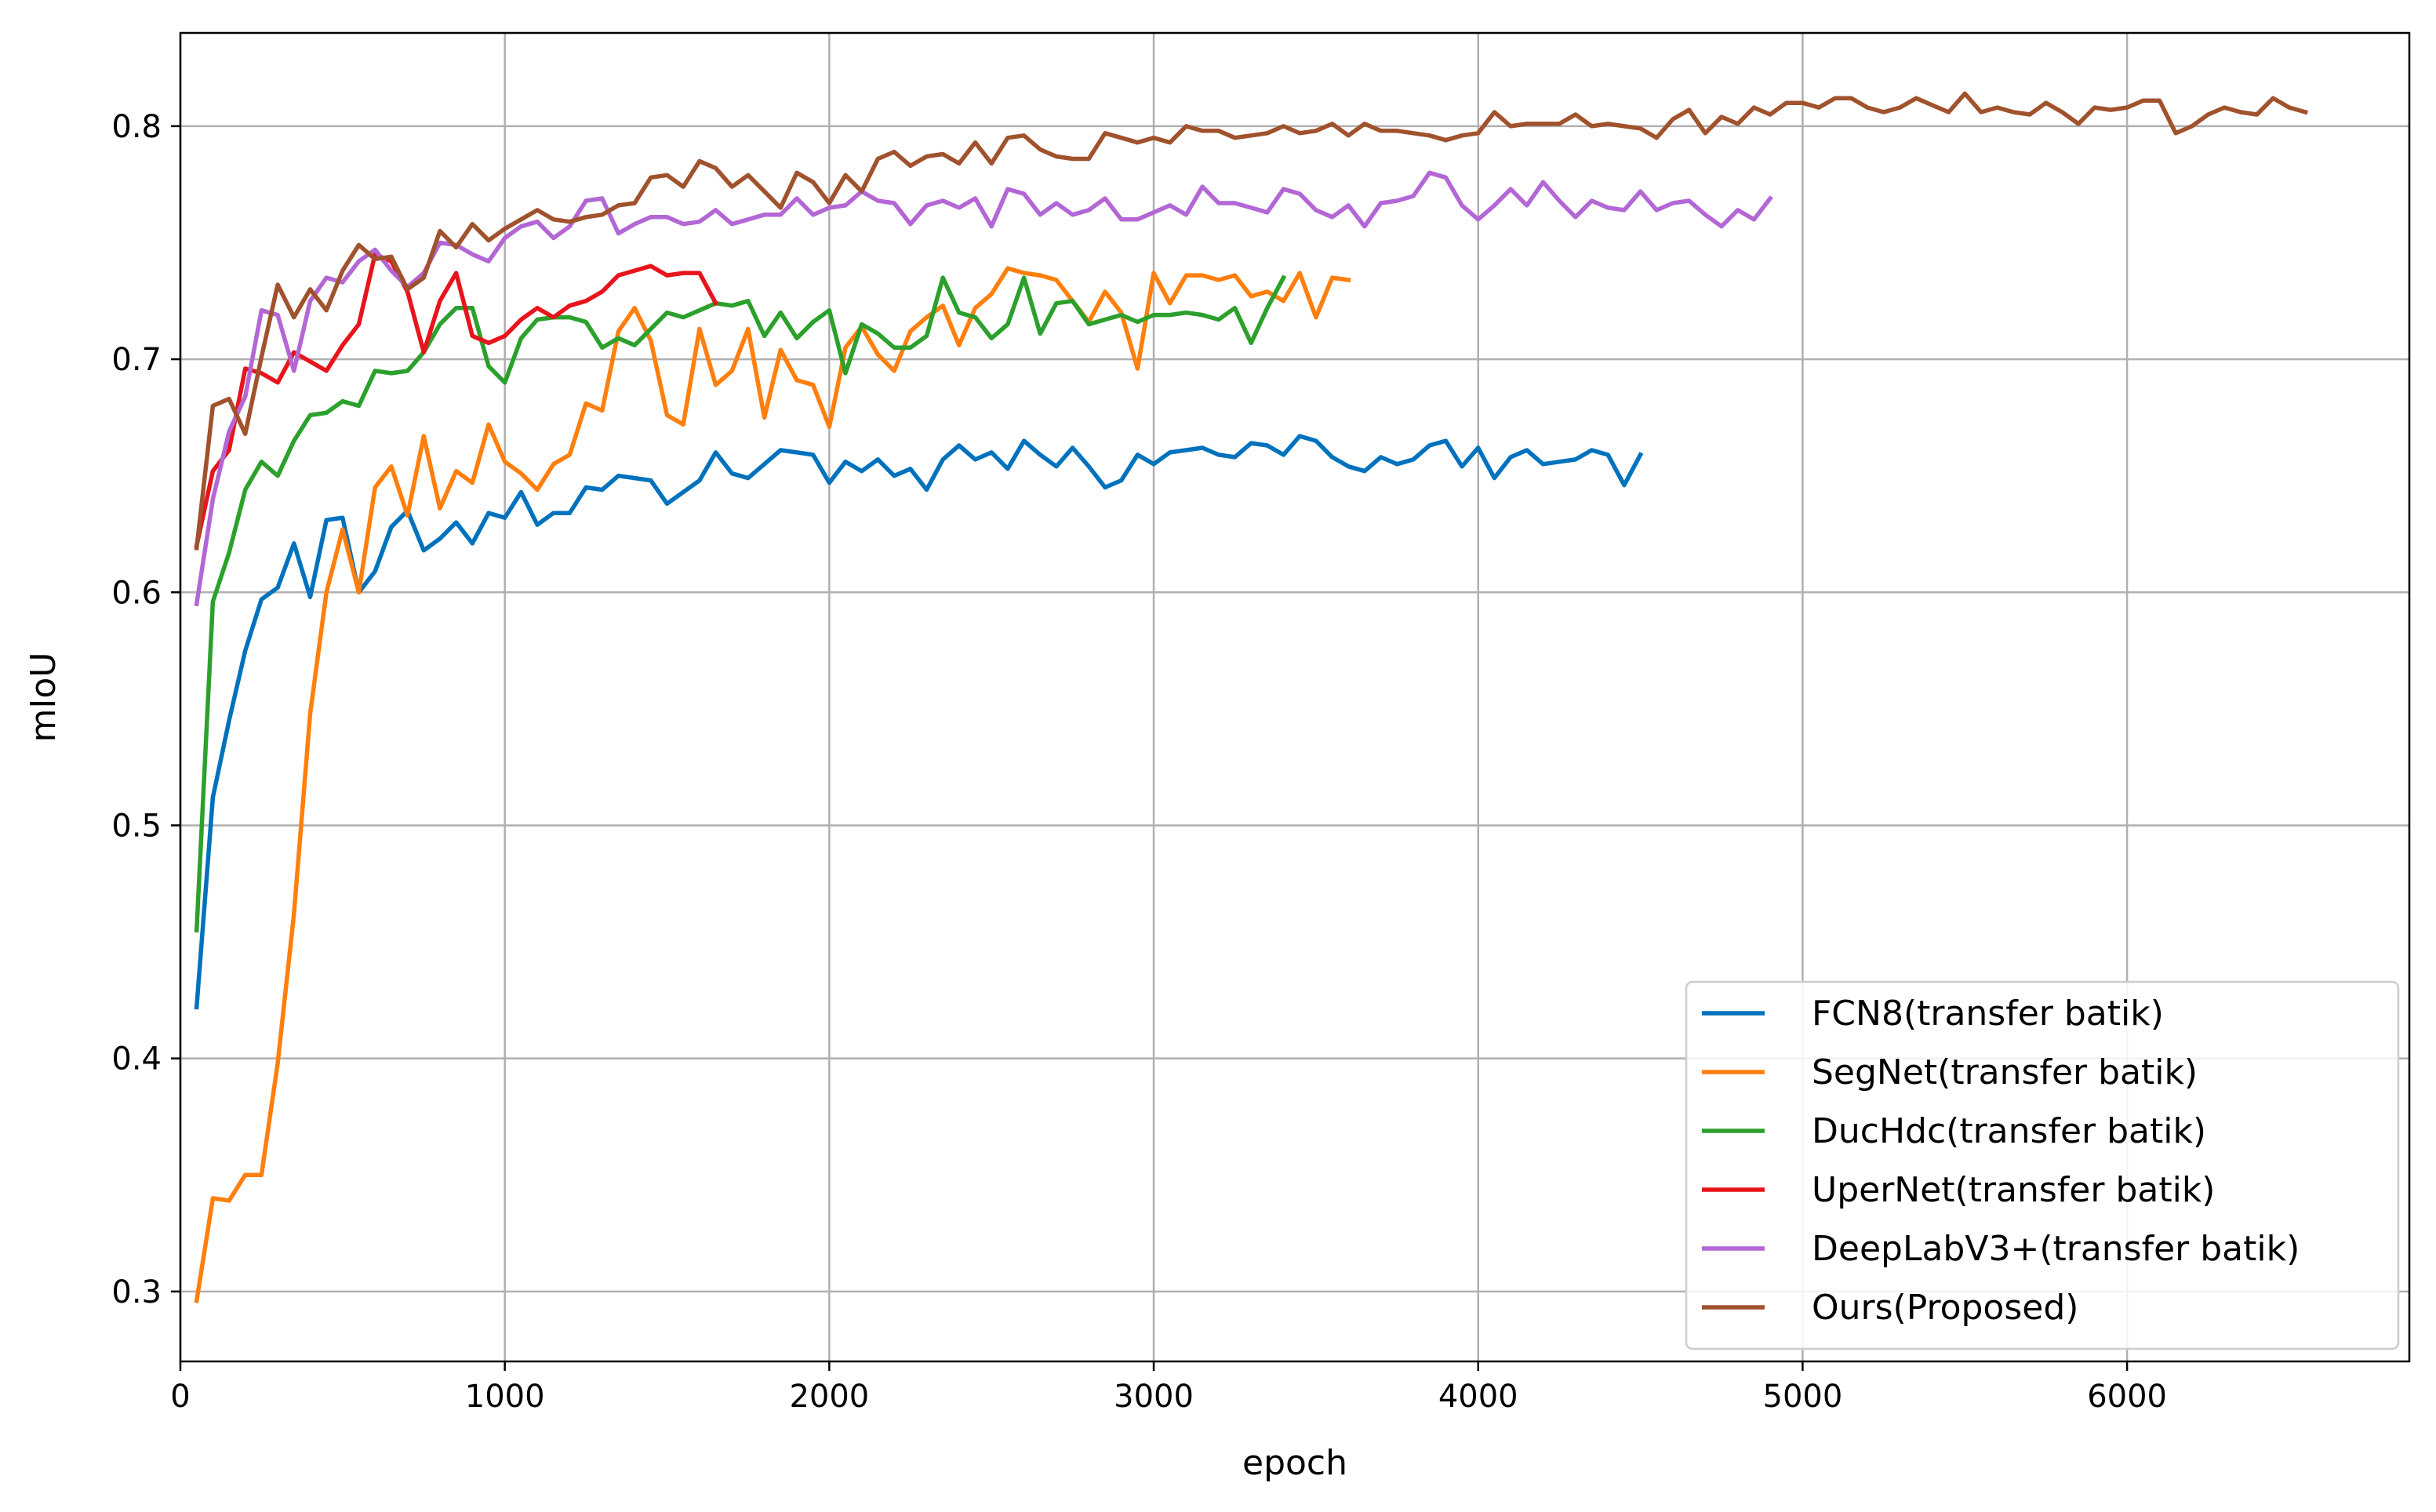 Image resolution: width=2436 pixels, height=1512 pixels. Describe the element at coordinates (1945, 1308) in the screenshot. I see `legend-label-5: Ours(Proposed)` at that location.